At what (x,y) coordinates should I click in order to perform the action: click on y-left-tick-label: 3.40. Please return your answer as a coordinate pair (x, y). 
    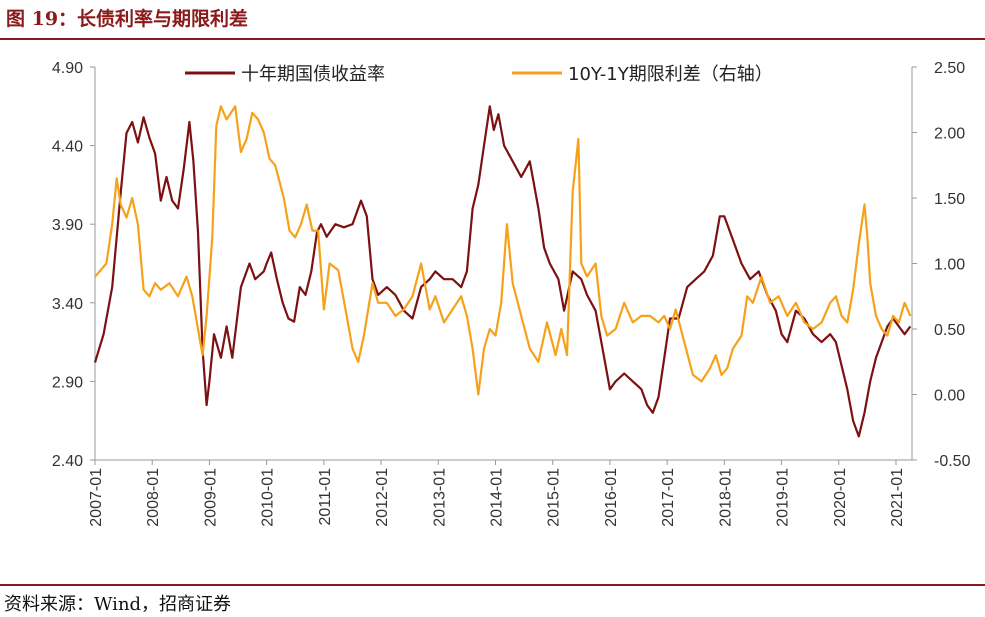
    Looking at the image, I should click on (67, 304).